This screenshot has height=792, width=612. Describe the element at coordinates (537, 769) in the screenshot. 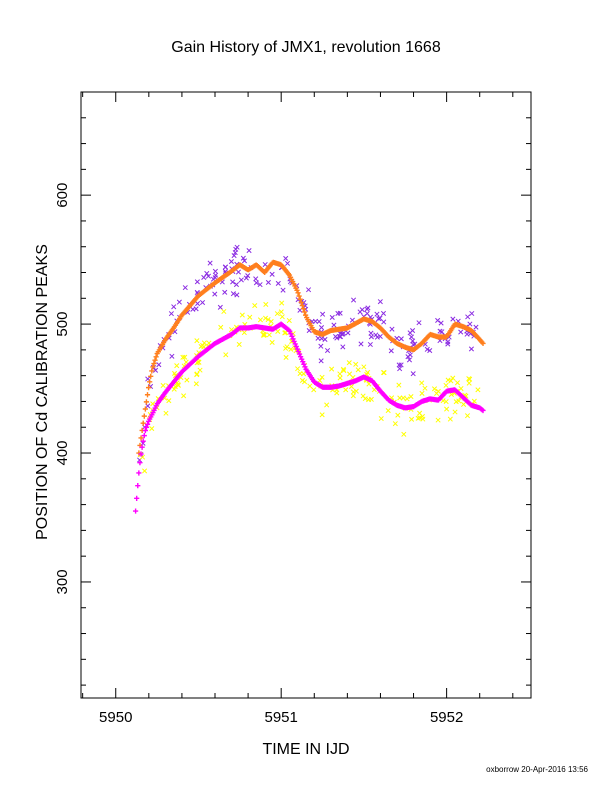

I see `footer-credit: oxborrow 20-Apr-2016 13:56` at that location.